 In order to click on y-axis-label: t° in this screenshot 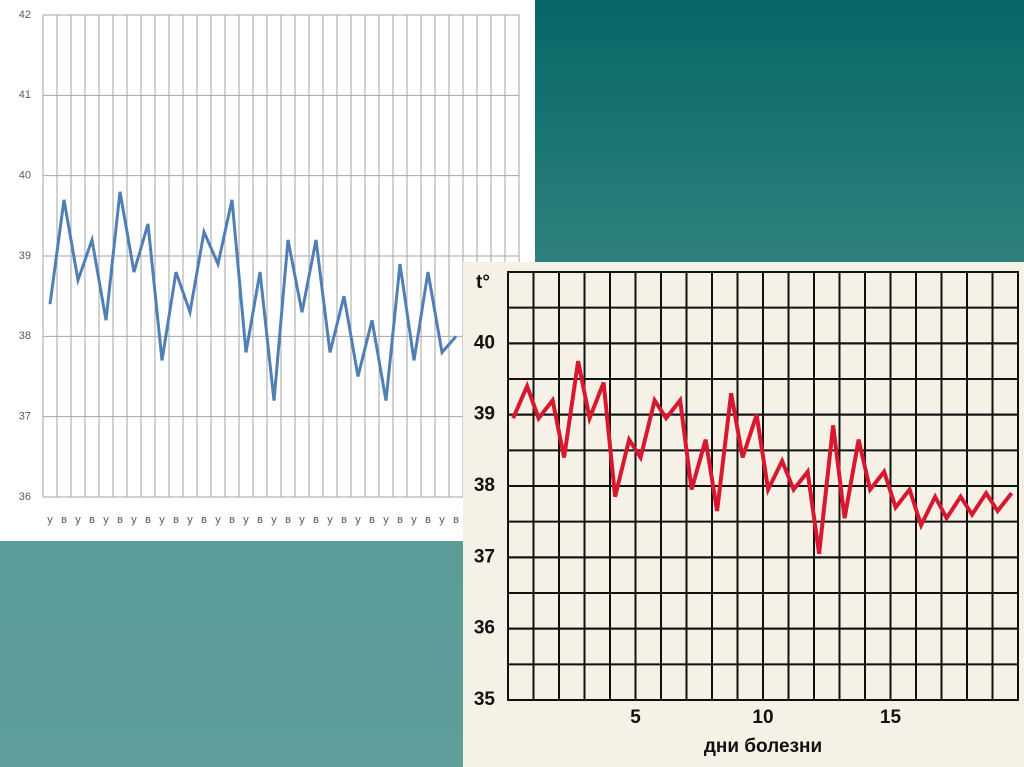, I will do `click(483, 282)`.